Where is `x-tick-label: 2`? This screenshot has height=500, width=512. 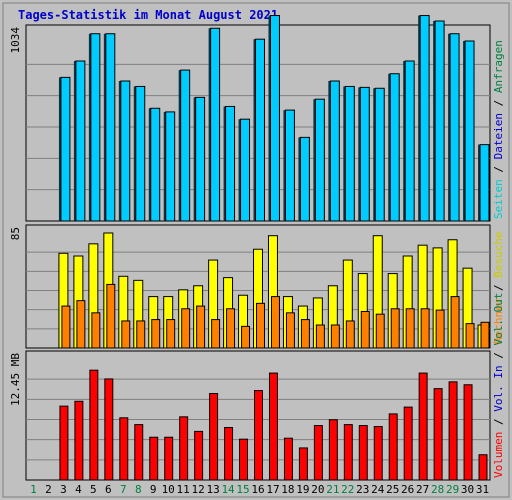 x-tick-label: 2 is located at coordinates (48, 489).